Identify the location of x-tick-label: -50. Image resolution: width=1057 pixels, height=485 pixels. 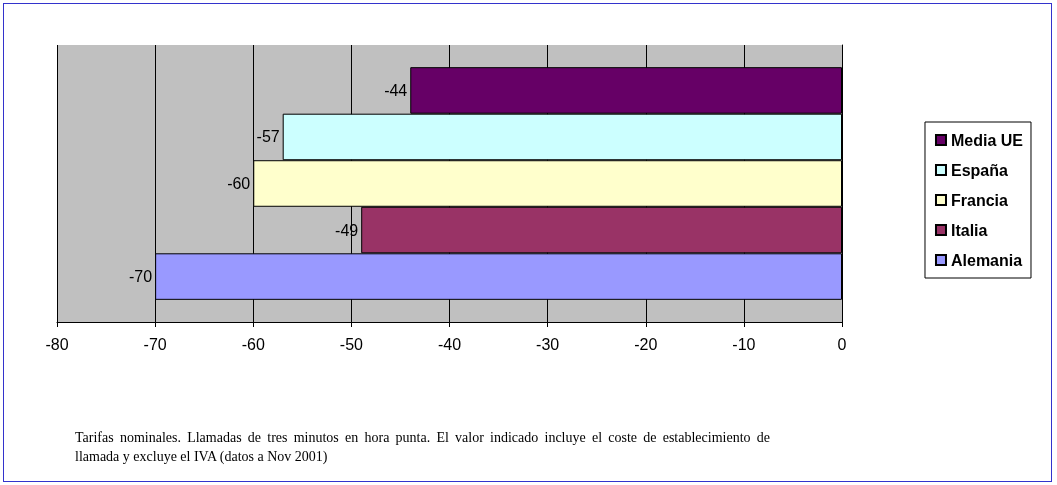
(351, 344).